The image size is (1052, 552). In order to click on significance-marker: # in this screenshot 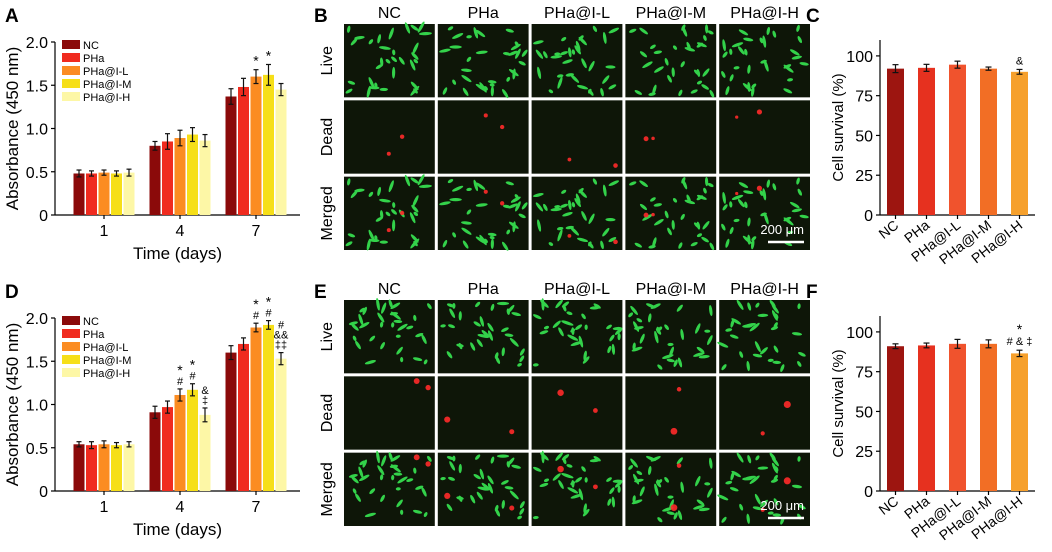, I will do `click(268, 314)`.